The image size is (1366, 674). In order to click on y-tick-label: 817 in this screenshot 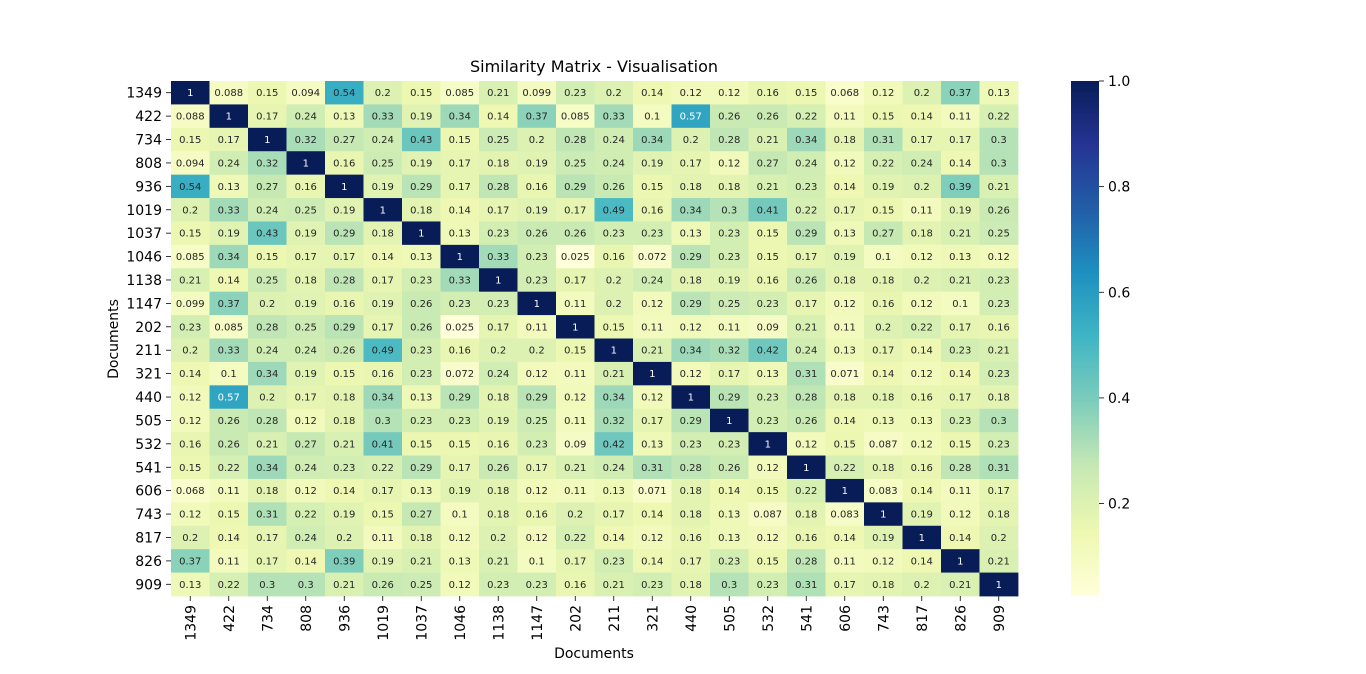, I will do `click(148, 538)`.